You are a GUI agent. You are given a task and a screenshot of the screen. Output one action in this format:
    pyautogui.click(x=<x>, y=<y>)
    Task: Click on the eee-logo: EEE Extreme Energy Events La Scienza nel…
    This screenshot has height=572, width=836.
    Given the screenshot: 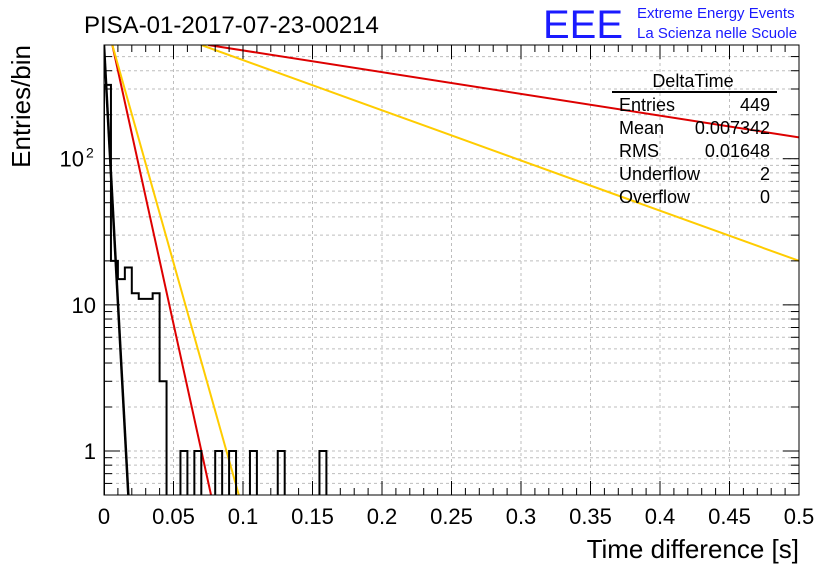 What is the action you would take?
    pyautogui.click(x=670, y=25)
    